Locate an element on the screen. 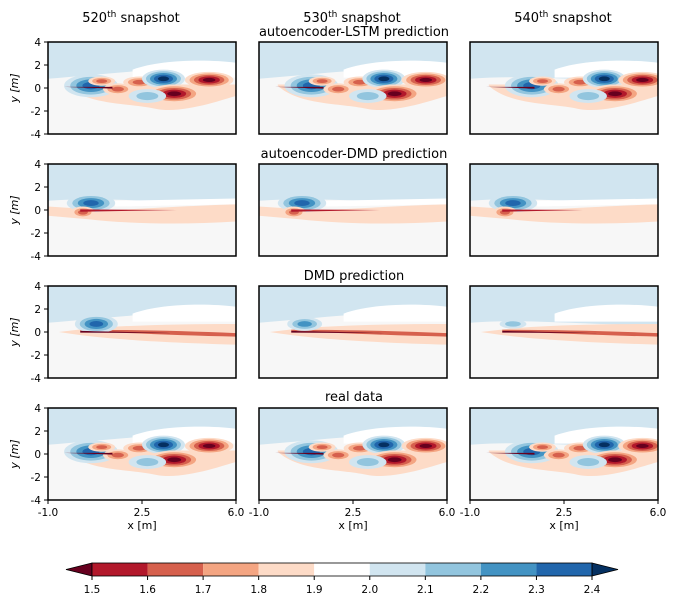 The width and height of the screenshot is (674, 603). colorbar-extend-high is located at coordinates (605, 569).